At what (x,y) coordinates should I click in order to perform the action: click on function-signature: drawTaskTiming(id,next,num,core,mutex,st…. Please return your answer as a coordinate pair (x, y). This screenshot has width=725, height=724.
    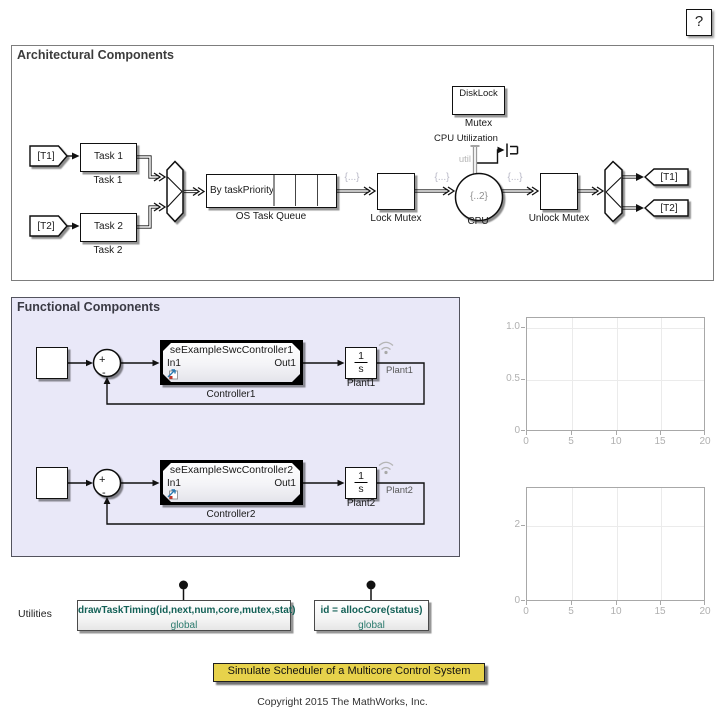
    Looking at the image, I should click on (187, 610).